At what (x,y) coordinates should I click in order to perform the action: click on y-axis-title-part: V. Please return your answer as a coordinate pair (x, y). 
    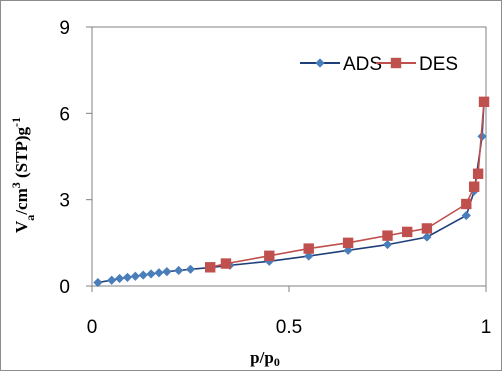
    Looking at the image, I should click on (21, 226).